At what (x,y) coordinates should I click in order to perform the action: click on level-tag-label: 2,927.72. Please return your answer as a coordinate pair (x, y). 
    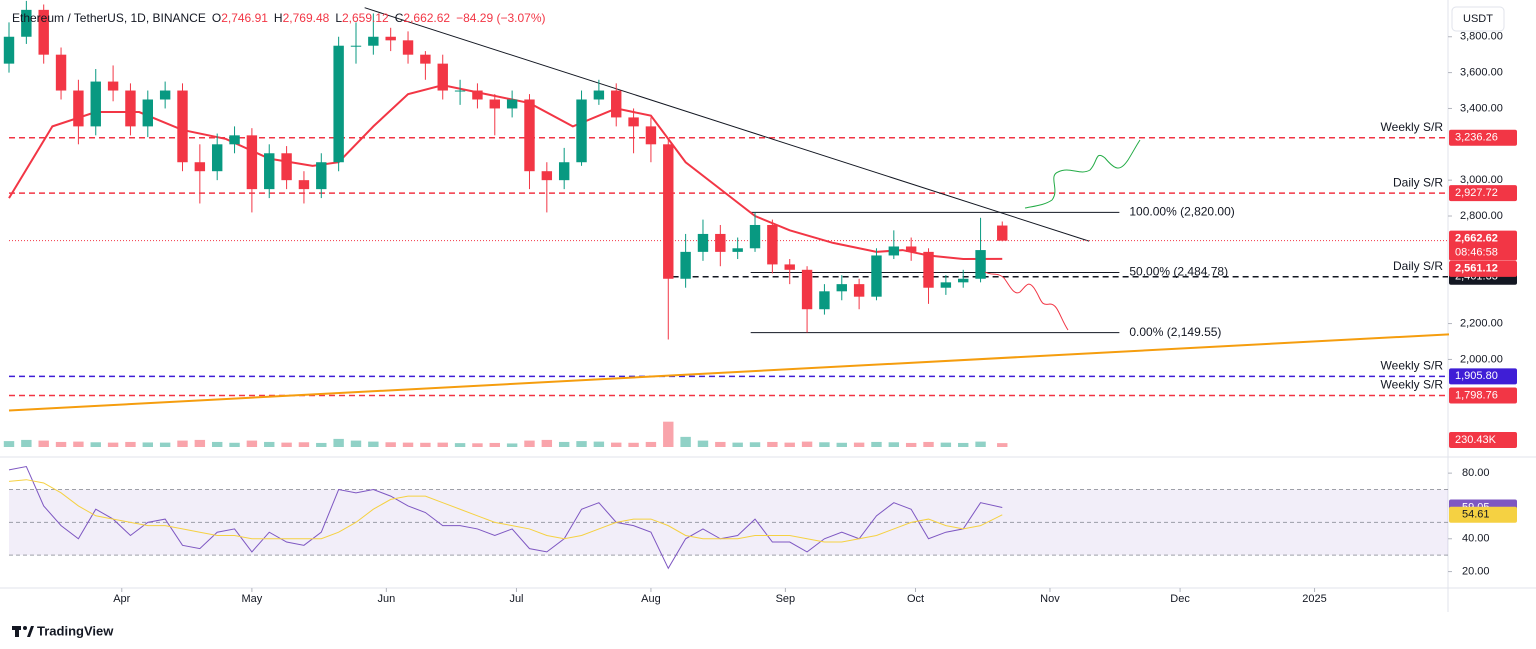
    Looking at the image, I should click on (1476, 193).